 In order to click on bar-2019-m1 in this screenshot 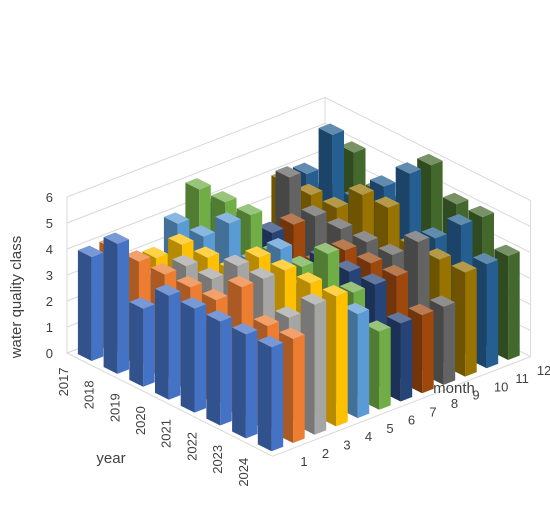, I will do `click(142, 342)`.